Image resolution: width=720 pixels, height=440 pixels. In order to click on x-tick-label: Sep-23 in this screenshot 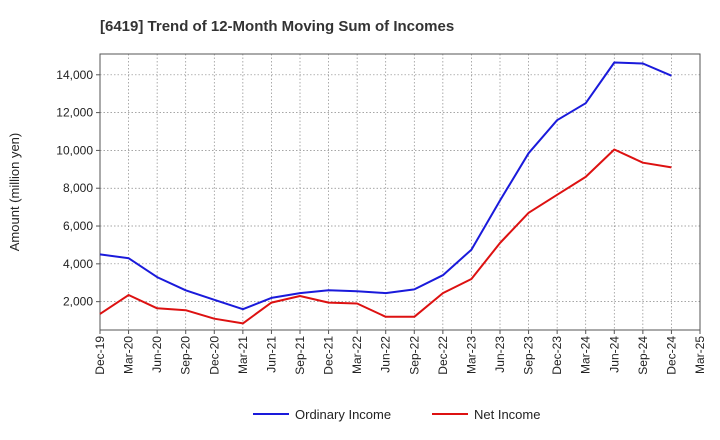, I will do `click(529, 355)`.